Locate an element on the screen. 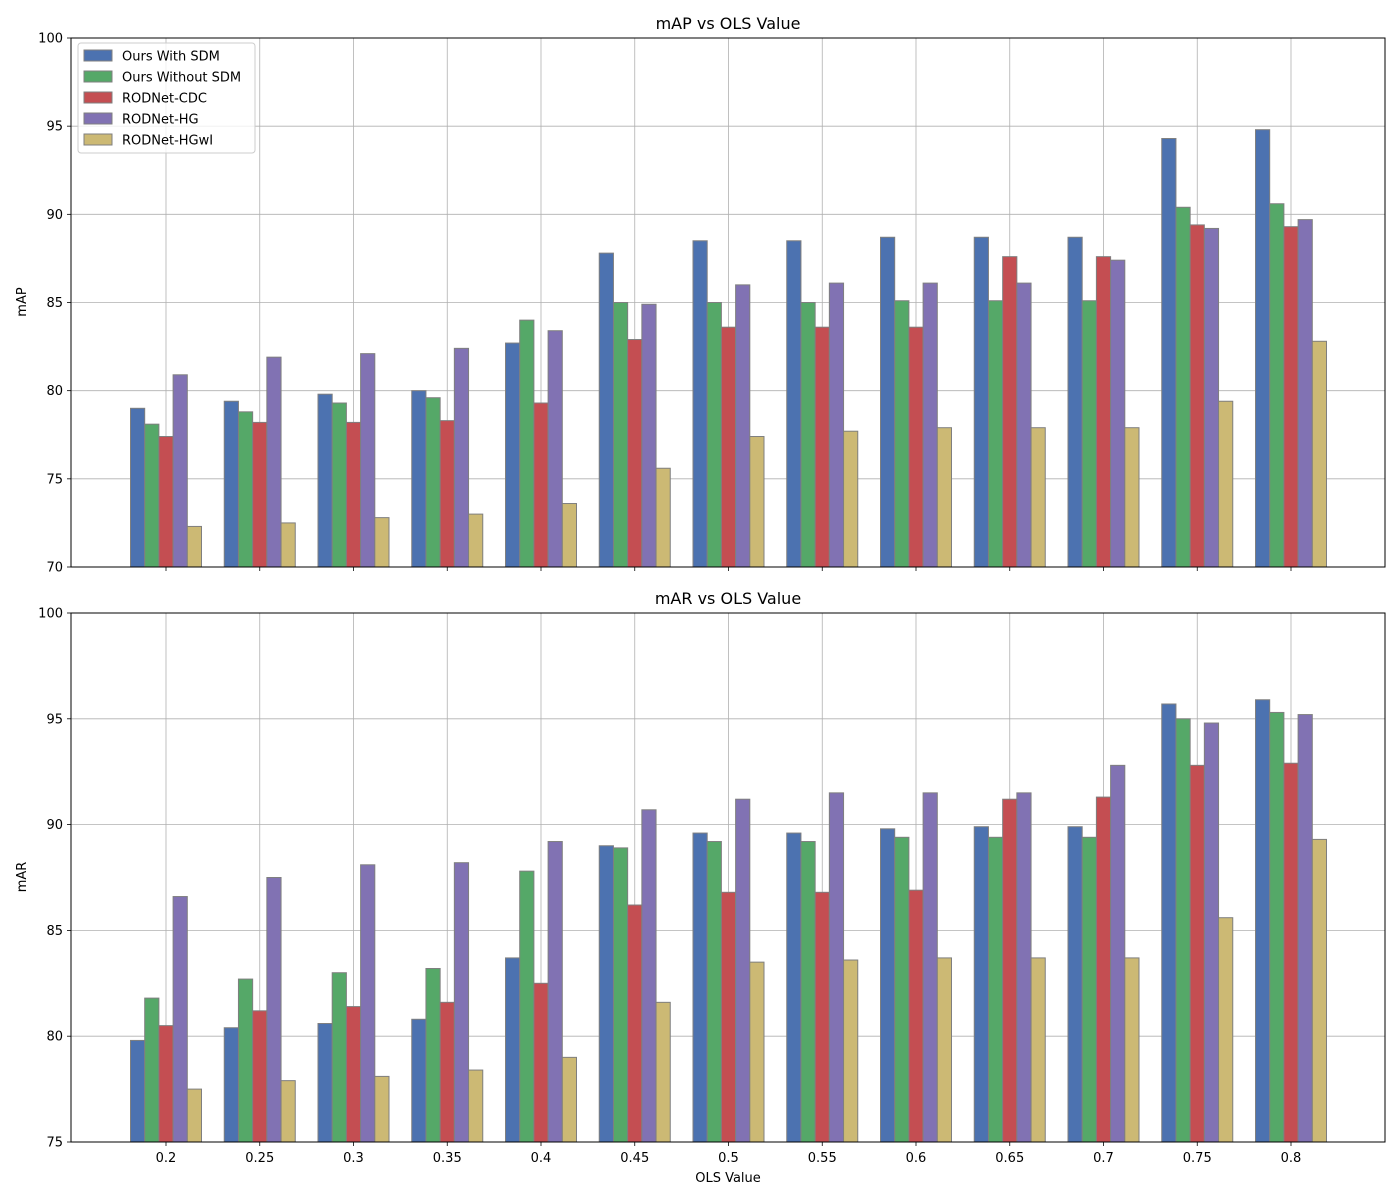 The height and width of the screenshot is (1200, 1400). chart-title: mAR vs OLS Value is located at coordinates (728, 598).